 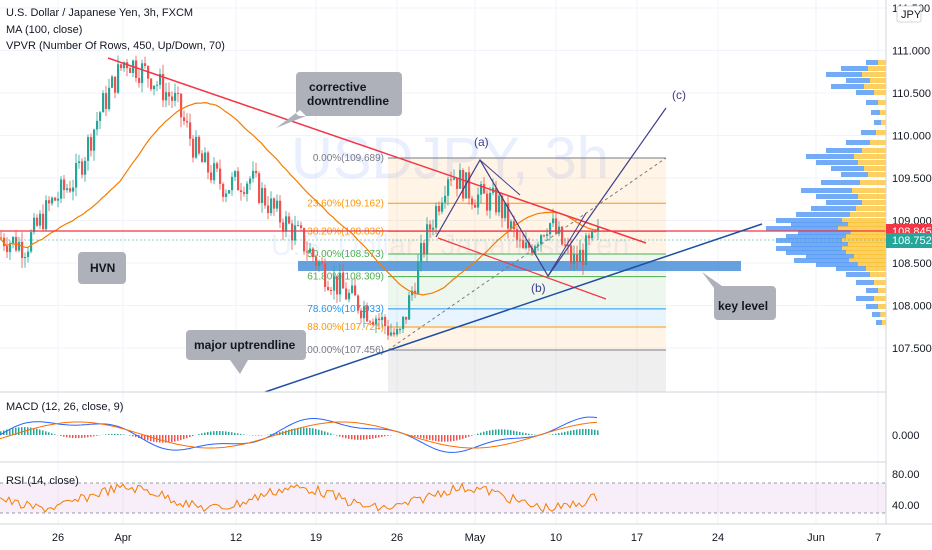 I want to click on time-axis: 26 Apr 12 19 26 May 10 17 24 Jun 7, so click(x=466, y=538).